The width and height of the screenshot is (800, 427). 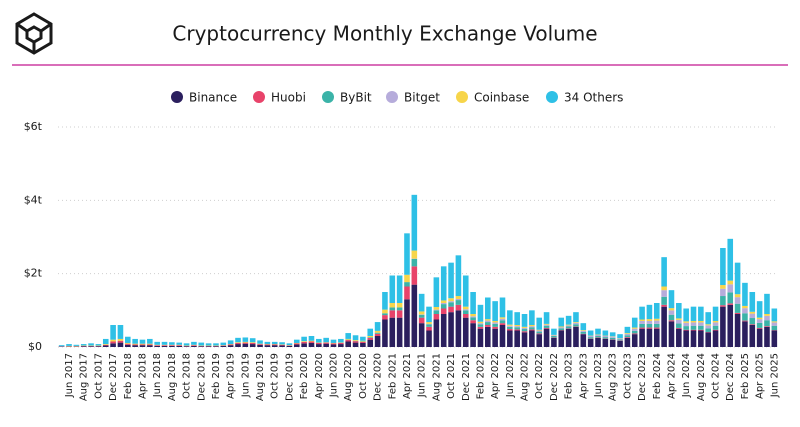 I want to click on x-tick-label: Apr 2025, so click(x=760, y=376).